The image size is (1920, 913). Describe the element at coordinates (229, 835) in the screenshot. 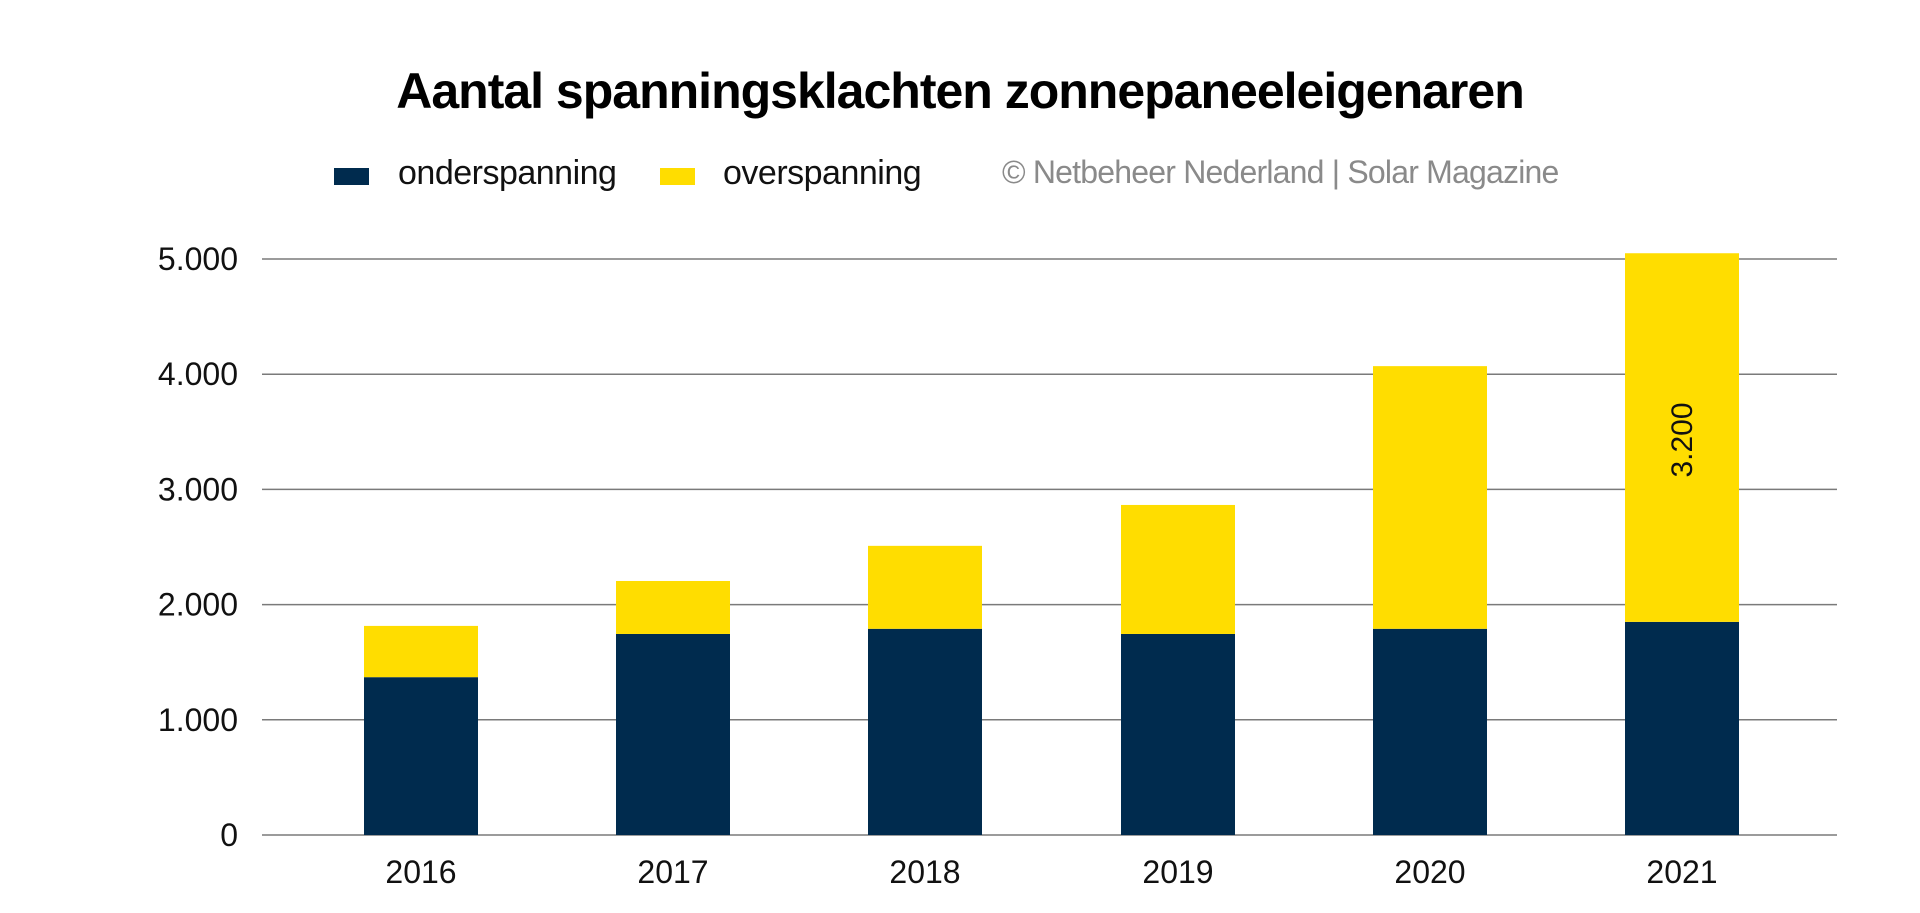

I see `y-tick-label: 0` at that location.